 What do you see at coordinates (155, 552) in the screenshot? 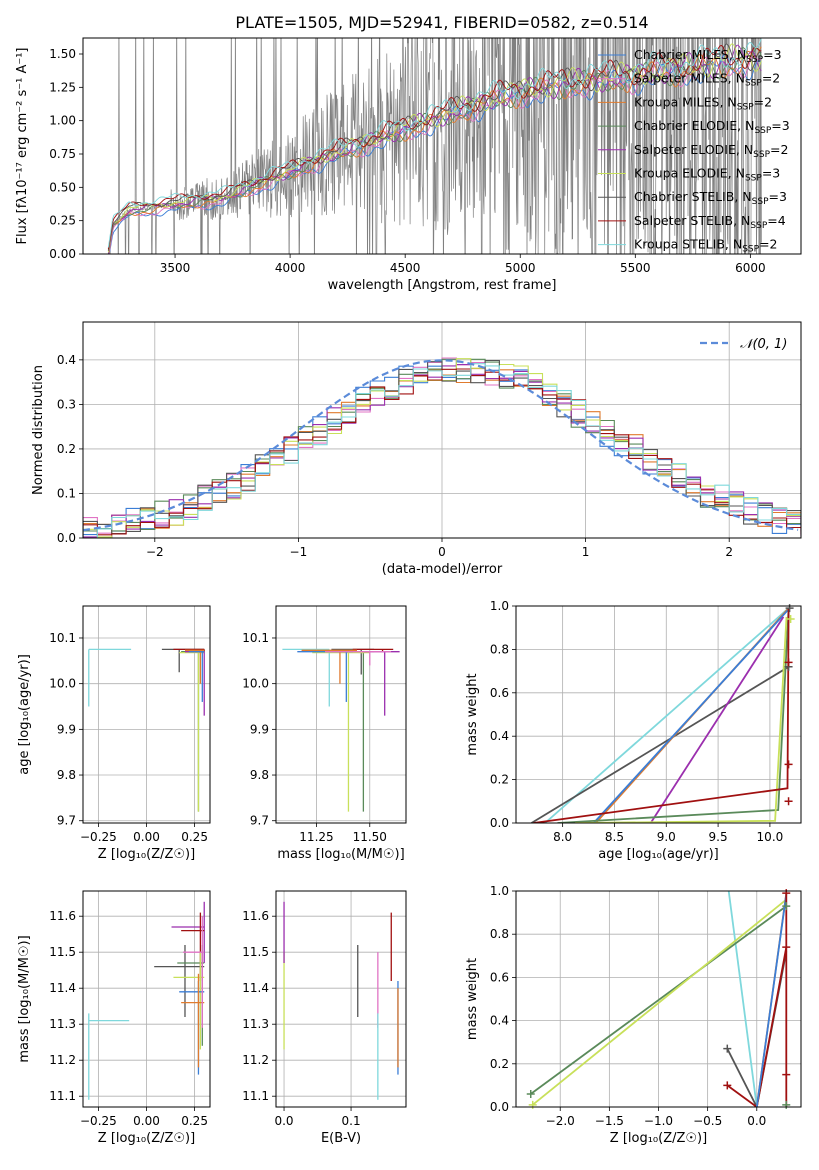
I see `x-tick-label: −2` at bounding box center [155, 552].